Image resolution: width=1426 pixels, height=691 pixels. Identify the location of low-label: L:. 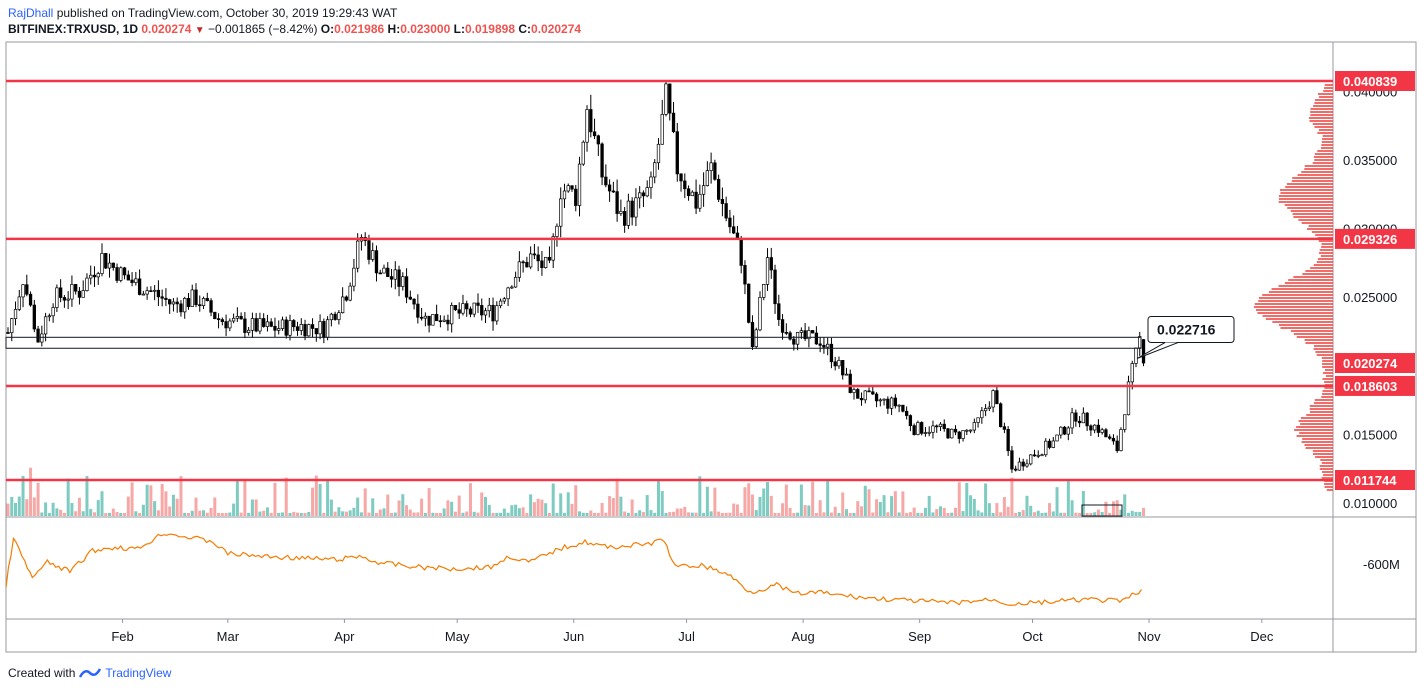
(459, 29).